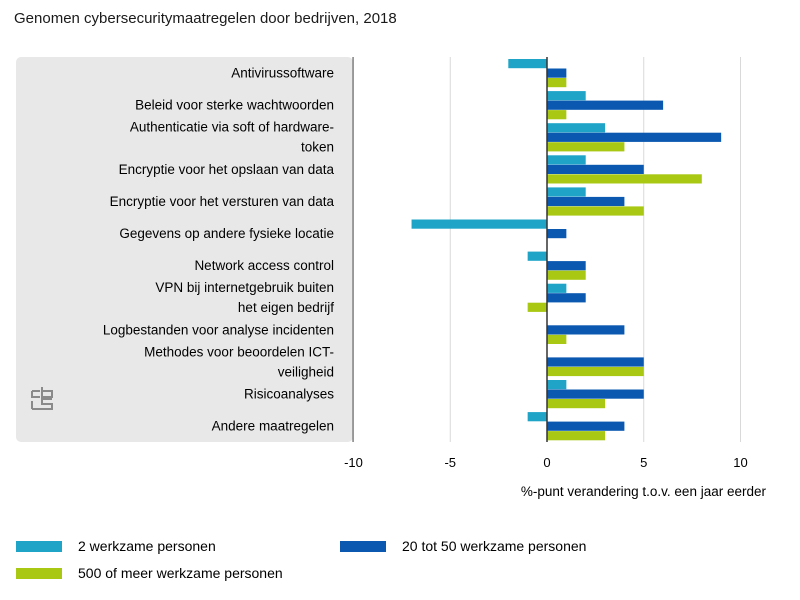 This screenshot has height=600, width=800. What do you see at coordinates (353, 462) in the screenshot?
I see `x-tick-label: -10` at bounding box center [353, 462].